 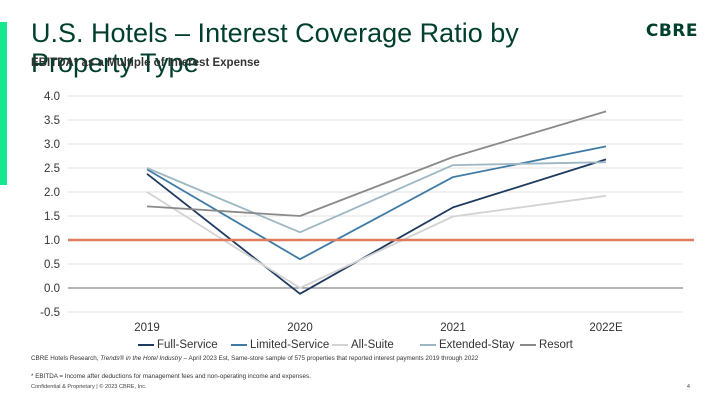 What do you see at coordinates (141, 358) in the screenshot?
I see `source-title: Trends® in the Hotel Industry` at bounding box center [141, 358].